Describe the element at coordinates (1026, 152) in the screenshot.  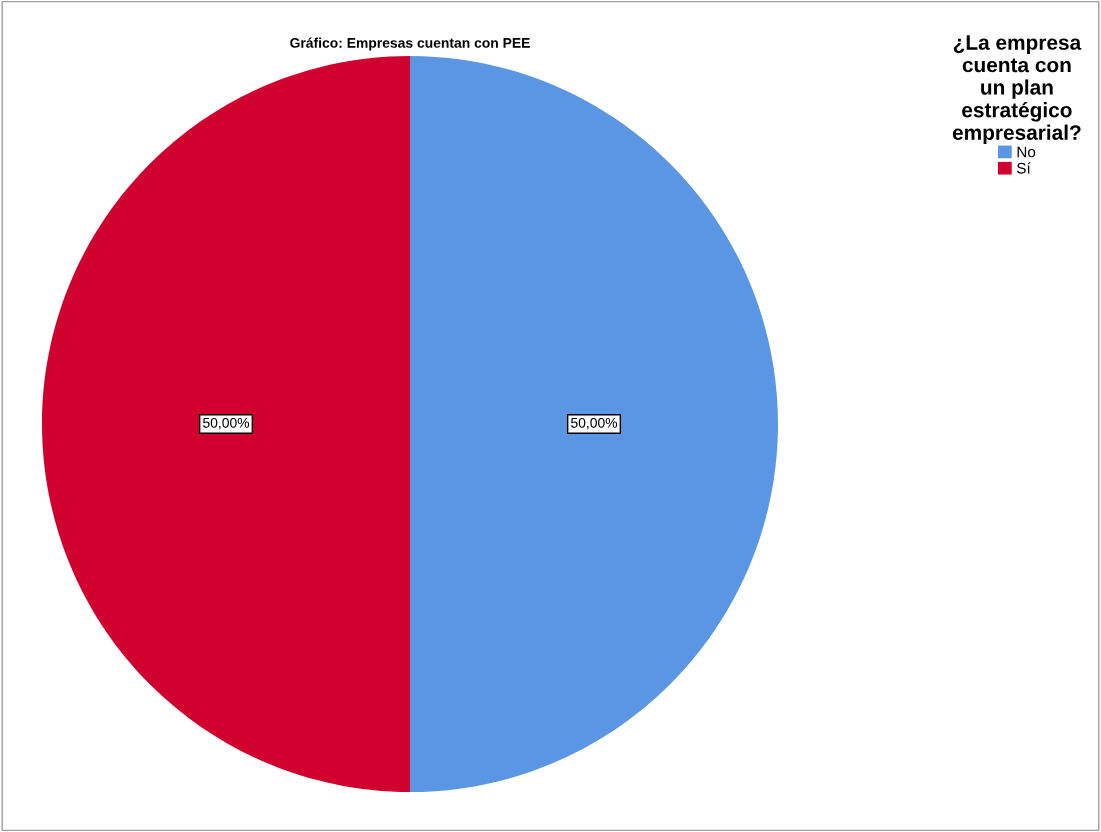
I see `legend-label: No` at that location.